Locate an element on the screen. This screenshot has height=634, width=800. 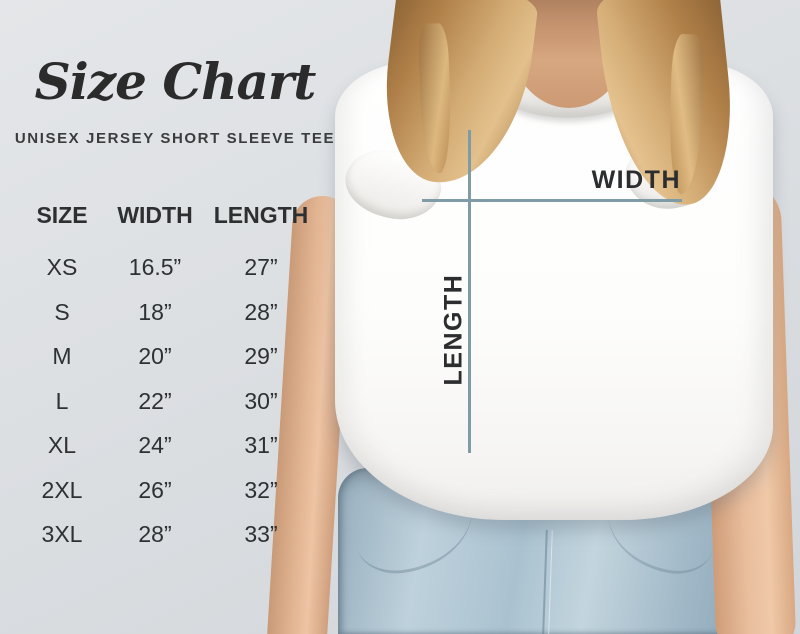
length-cell: 29” is located at coordinates (261, 356).